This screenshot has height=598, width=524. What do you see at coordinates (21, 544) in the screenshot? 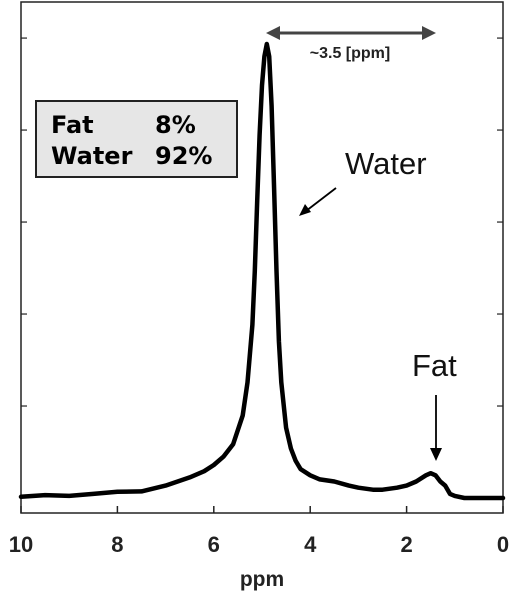
I see `x-tick-label-10: 10` at bounding box center [21, 544].